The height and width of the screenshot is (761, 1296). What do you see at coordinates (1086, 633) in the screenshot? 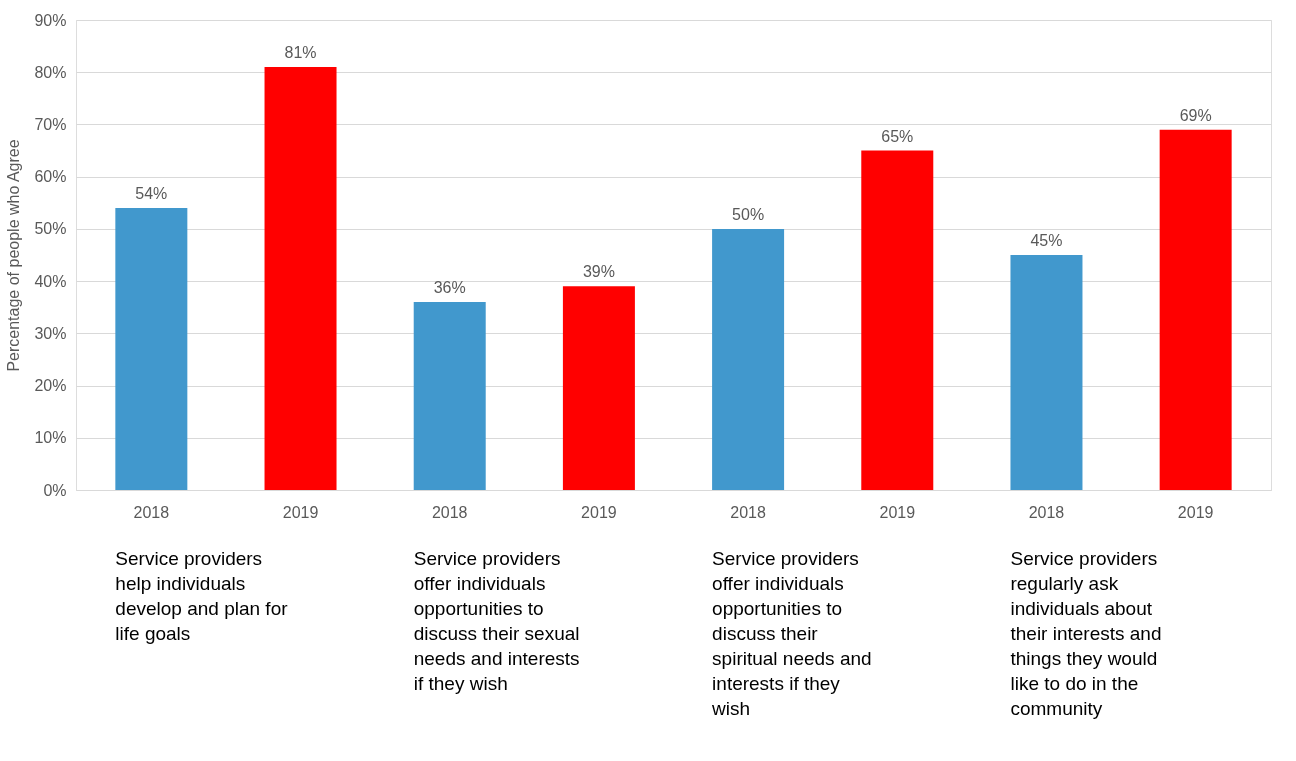
I see `text: Service providers regularly ask individuals about their interests and things they would like to do in the community` at bounding box center [1086, 633].